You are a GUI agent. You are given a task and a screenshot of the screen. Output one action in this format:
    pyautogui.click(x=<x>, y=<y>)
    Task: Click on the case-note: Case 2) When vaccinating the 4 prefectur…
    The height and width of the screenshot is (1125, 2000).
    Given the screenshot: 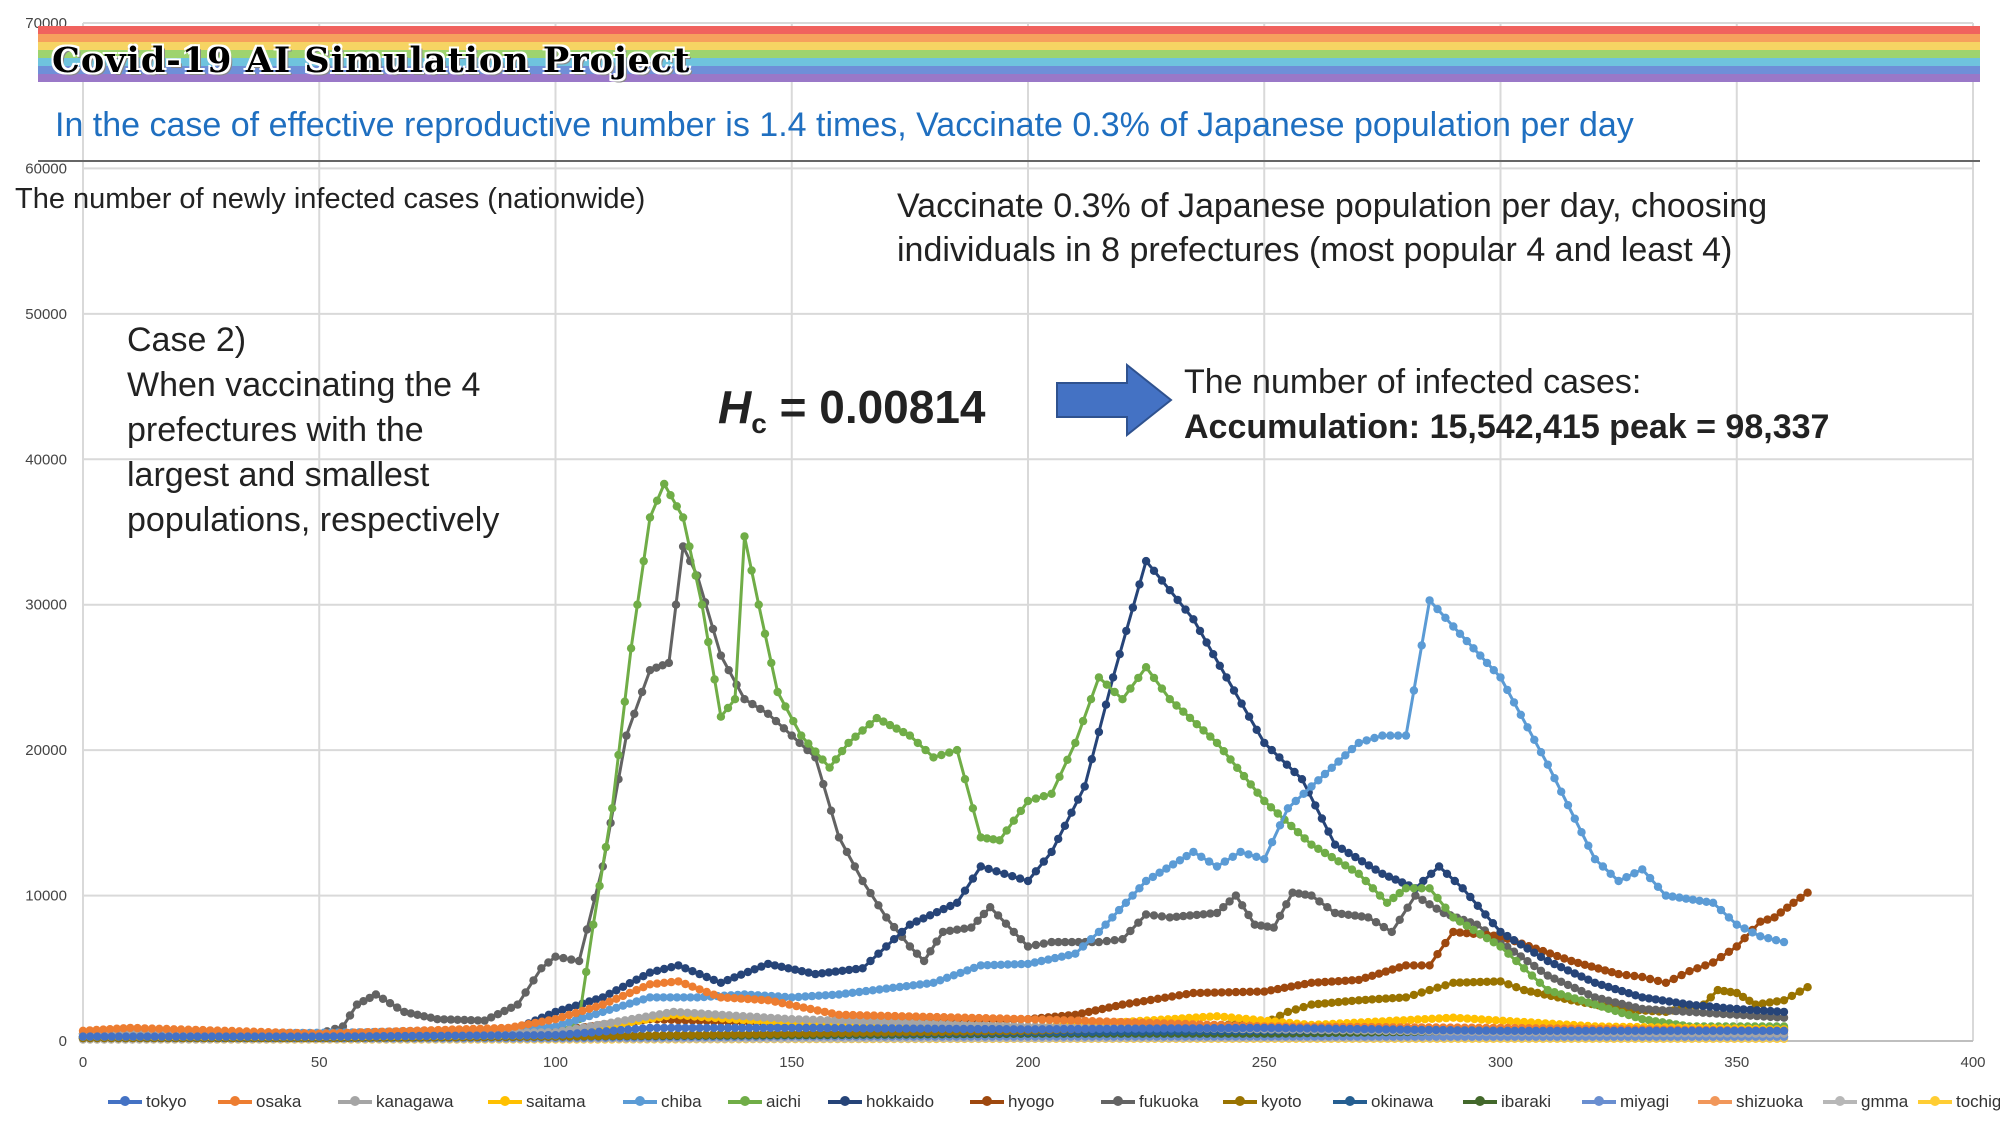 What is the action you would take?
    pyautogui.click(x=313, y=430)
    